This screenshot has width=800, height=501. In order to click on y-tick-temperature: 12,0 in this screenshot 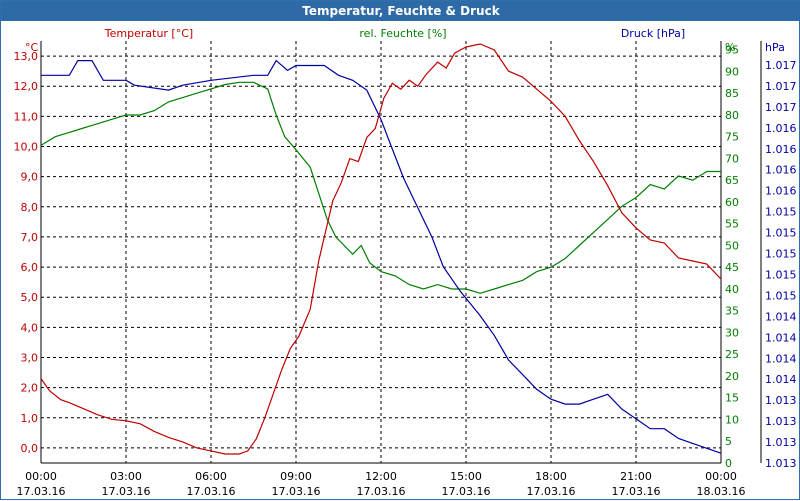, I will do `click(26, 86)`.